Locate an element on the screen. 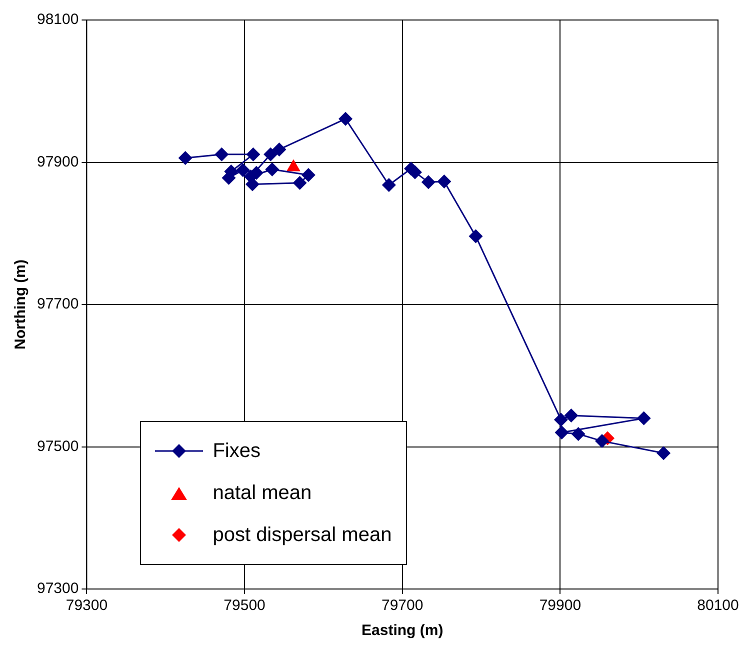 The width and height of the screenshot is (751, 652). legend-label: natal mean is located at coordinates (262, 493).